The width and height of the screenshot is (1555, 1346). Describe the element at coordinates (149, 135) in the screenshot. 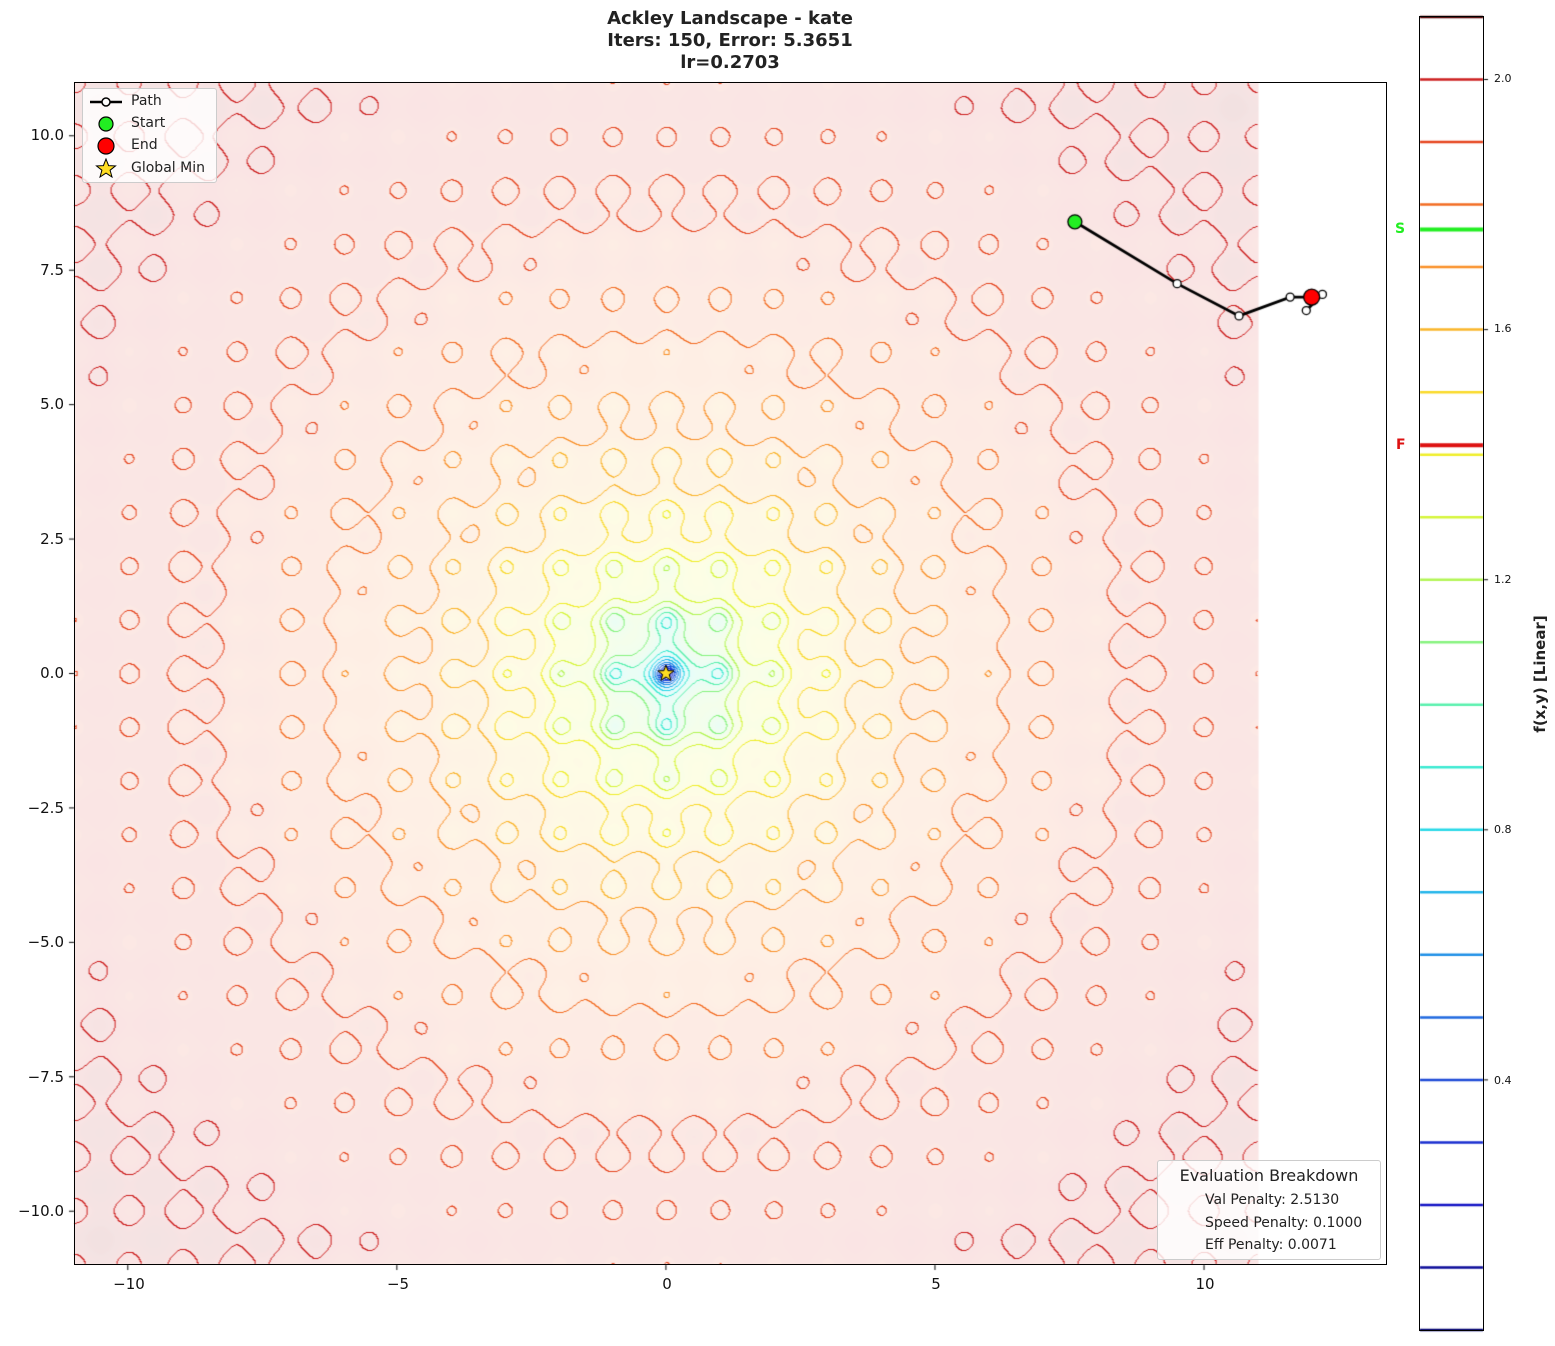

I see `chart-legend: Path Start End Global Min` at that location.